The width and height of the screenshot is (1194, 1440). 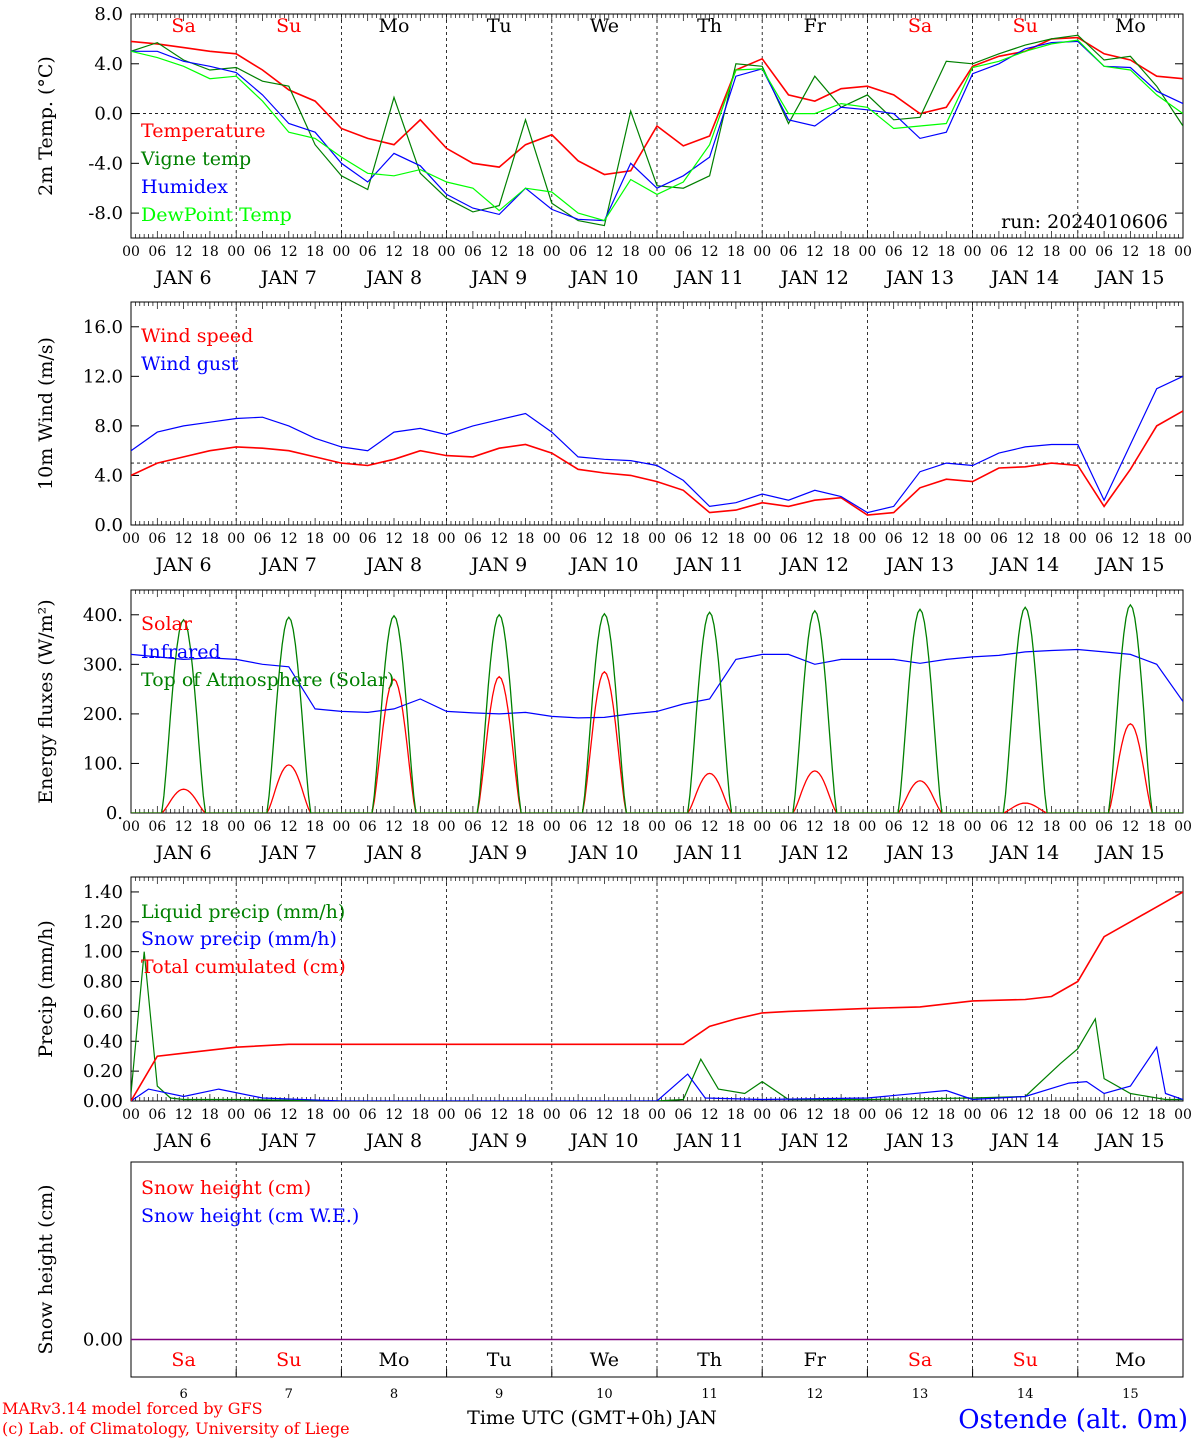 I want to click on y-axis-label: Precip (mm/h), so click(x=46, y=989).